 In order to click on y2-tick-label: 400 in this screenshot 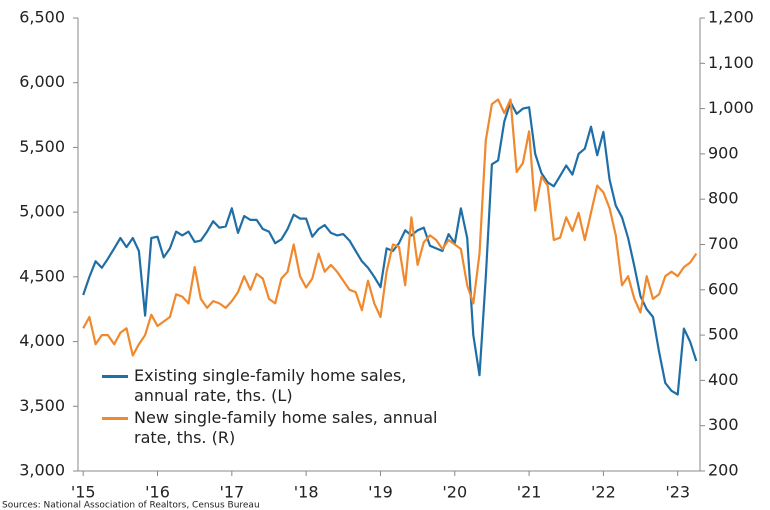, I will do `click(723, 379)`.